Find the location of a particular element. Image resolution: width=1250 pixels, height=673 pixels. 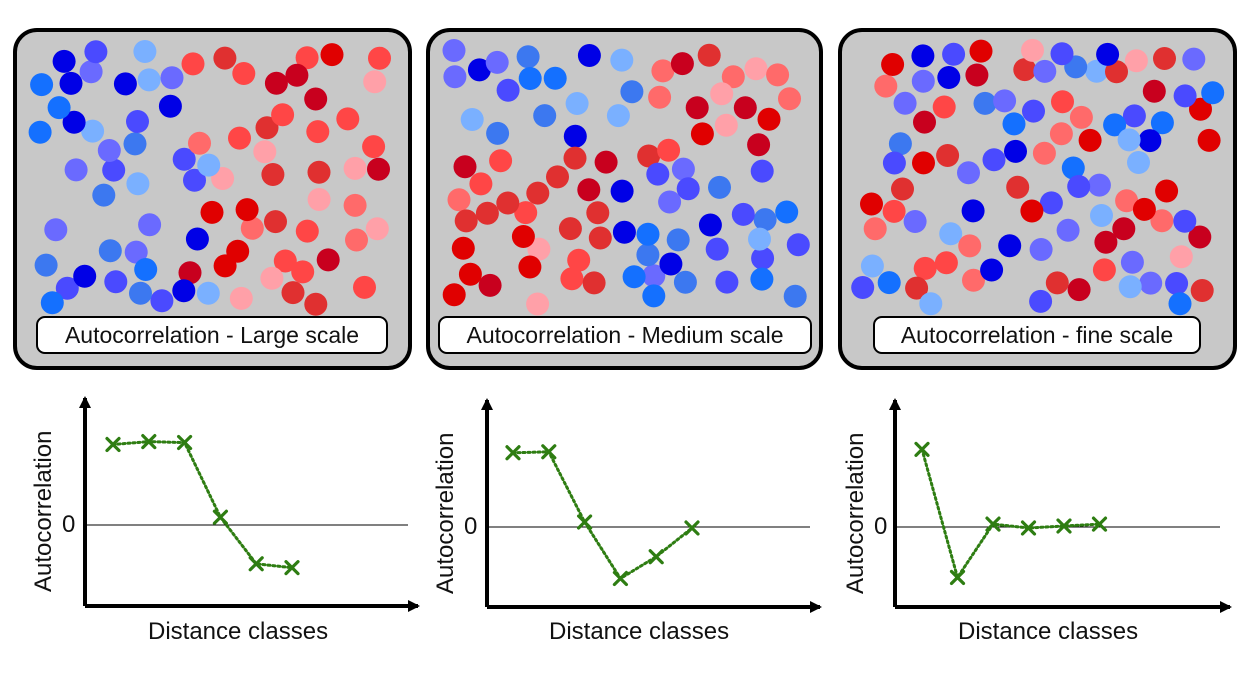

chart-1-xlabel: Distance classes is located at coordinates (238, 631).